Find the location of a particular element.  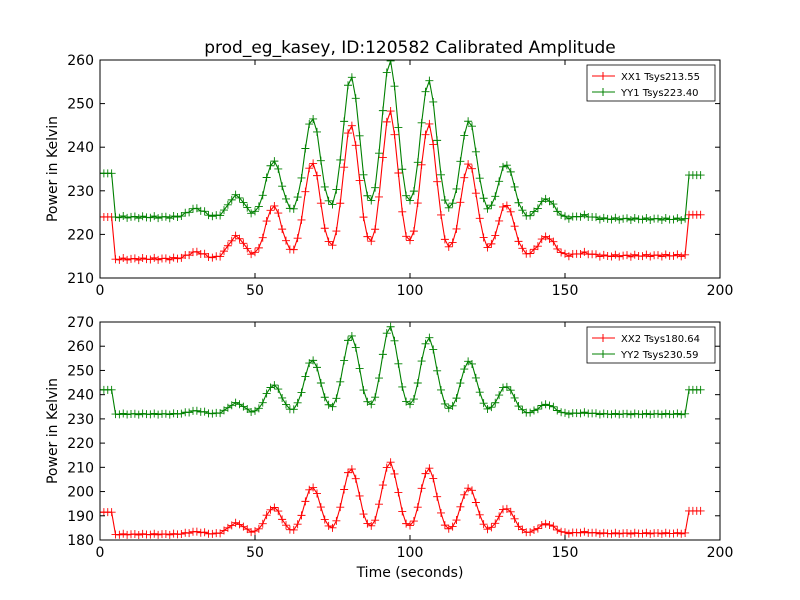

y-tick-label: 240 is located at coordinates (80, 148).